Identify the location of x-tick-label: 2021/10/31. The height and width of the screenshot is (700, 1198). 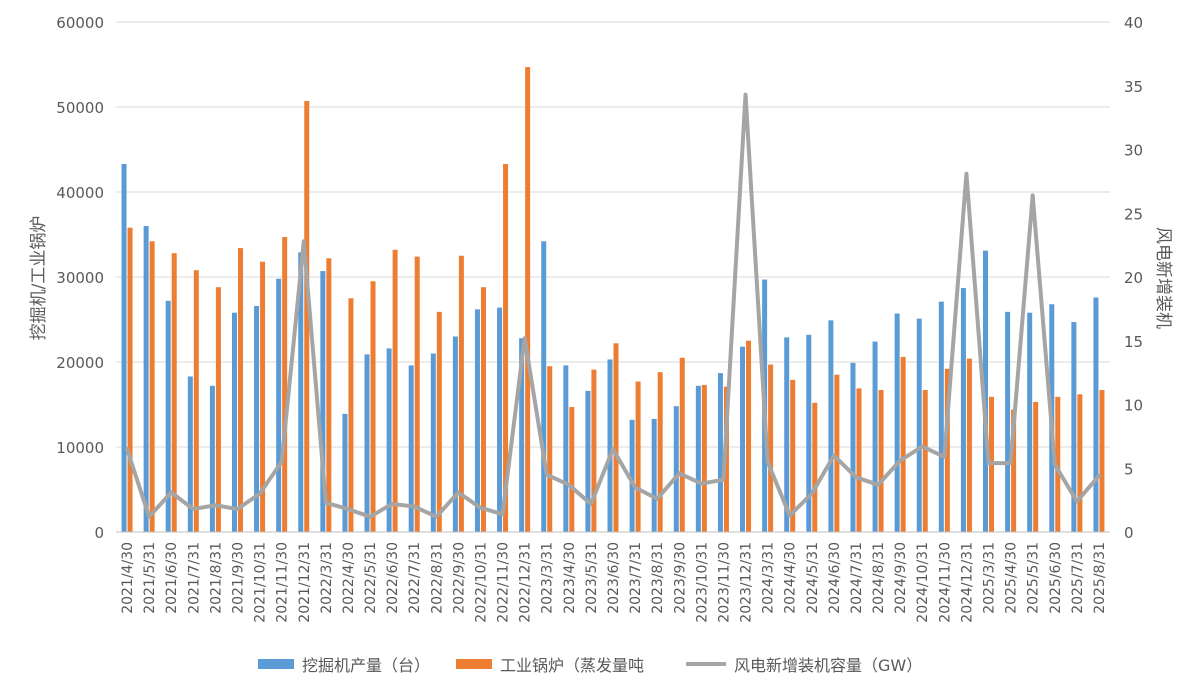
(261, 582).